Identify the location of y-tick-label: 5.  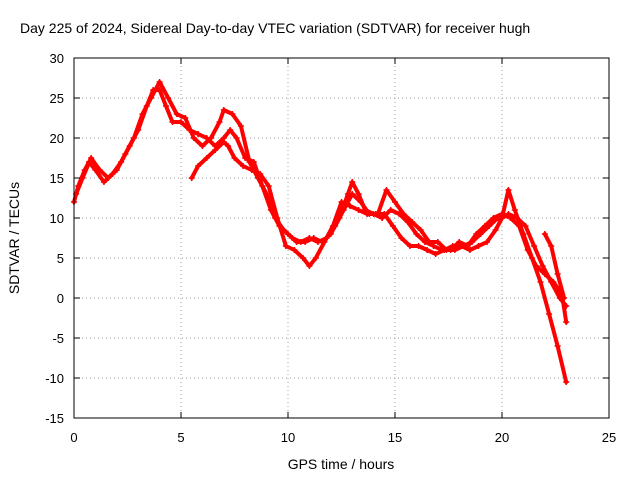
(60, 258).